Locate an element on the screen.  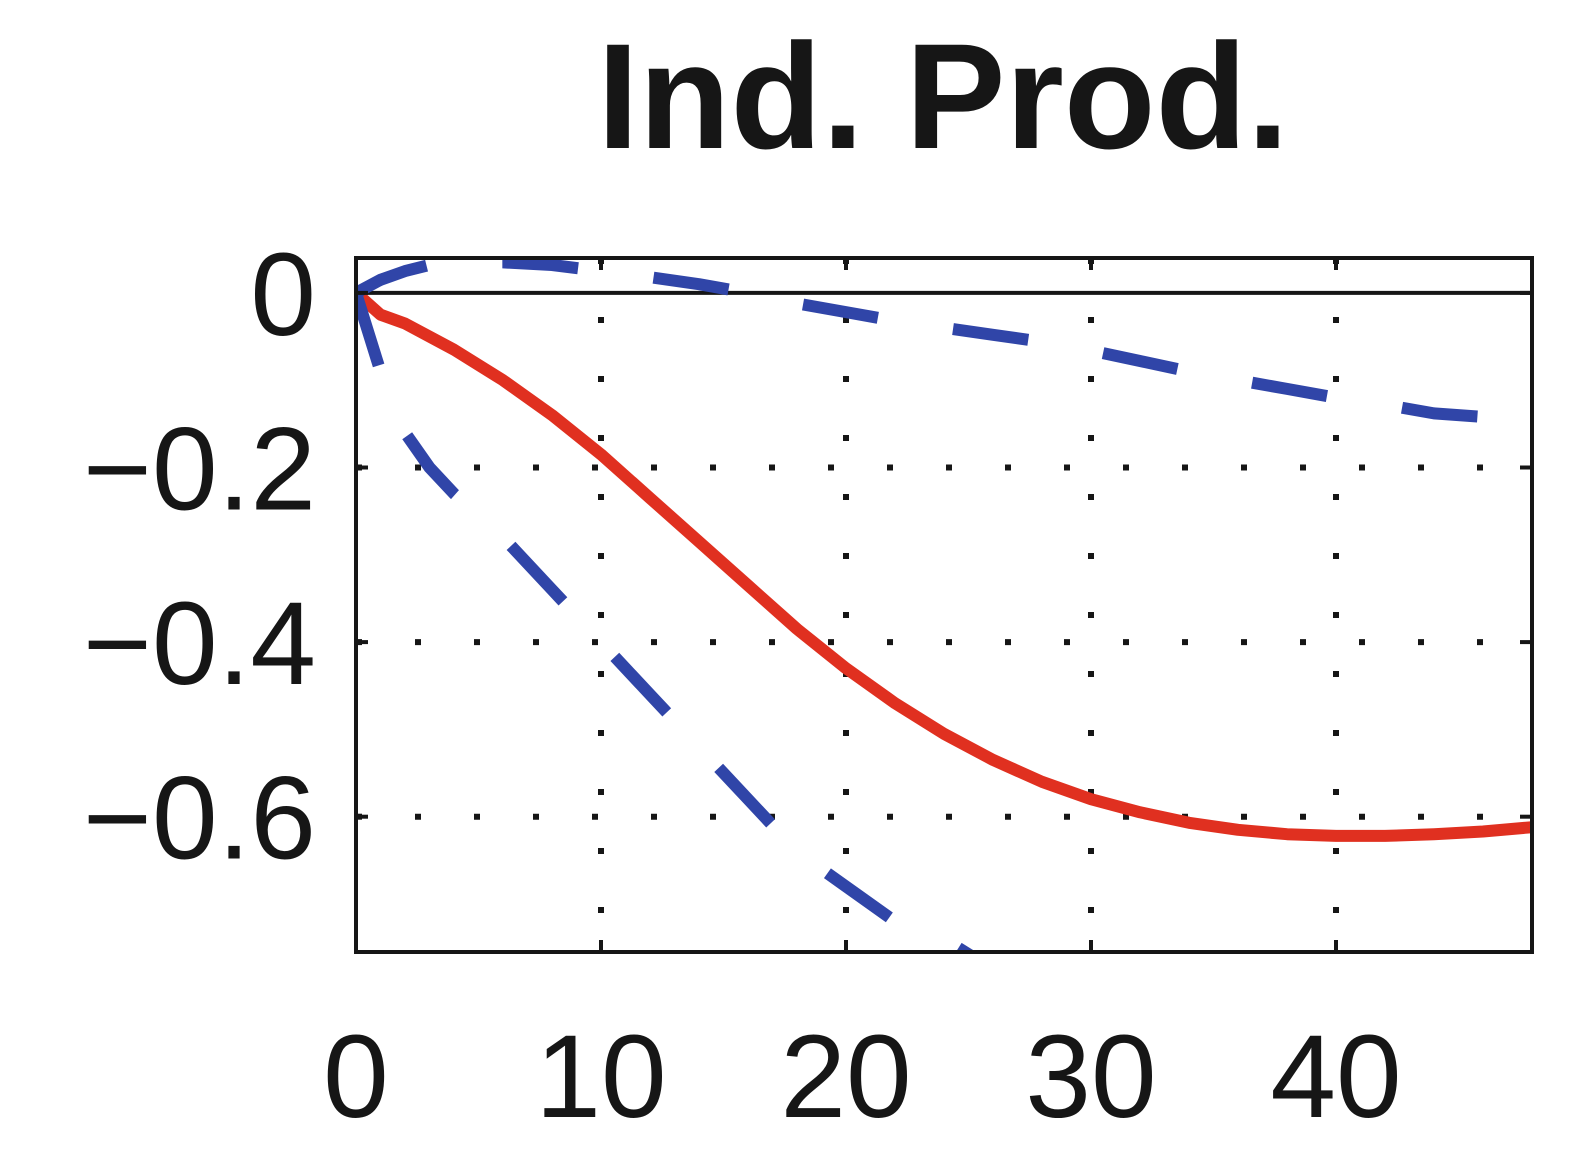
y-tick-labels: 0 −0.2 −0.4 −0.6 is located at coordinates (199, 557).